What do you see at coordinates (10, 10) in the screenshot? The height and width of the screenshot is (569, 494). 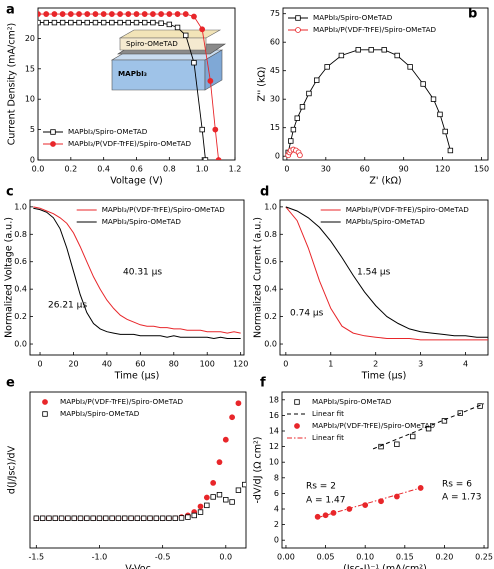 I see `panel-letter: a` at bounding box center [10, 10].